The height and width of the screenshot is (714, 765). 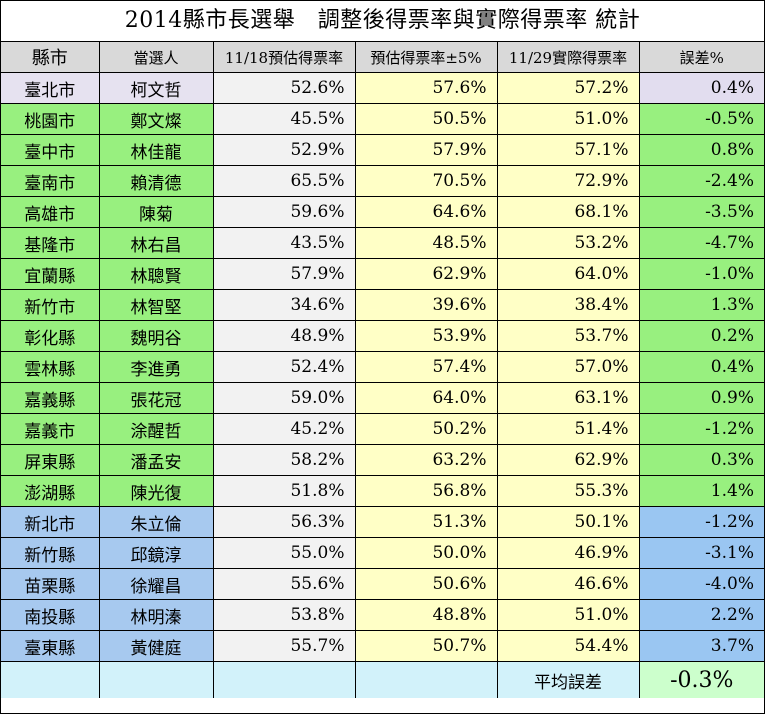 I want to click on table-row: 南投縣 林明溱 53.8% 48.8% 51.0% 2.2%, so click(x=382, y=615).